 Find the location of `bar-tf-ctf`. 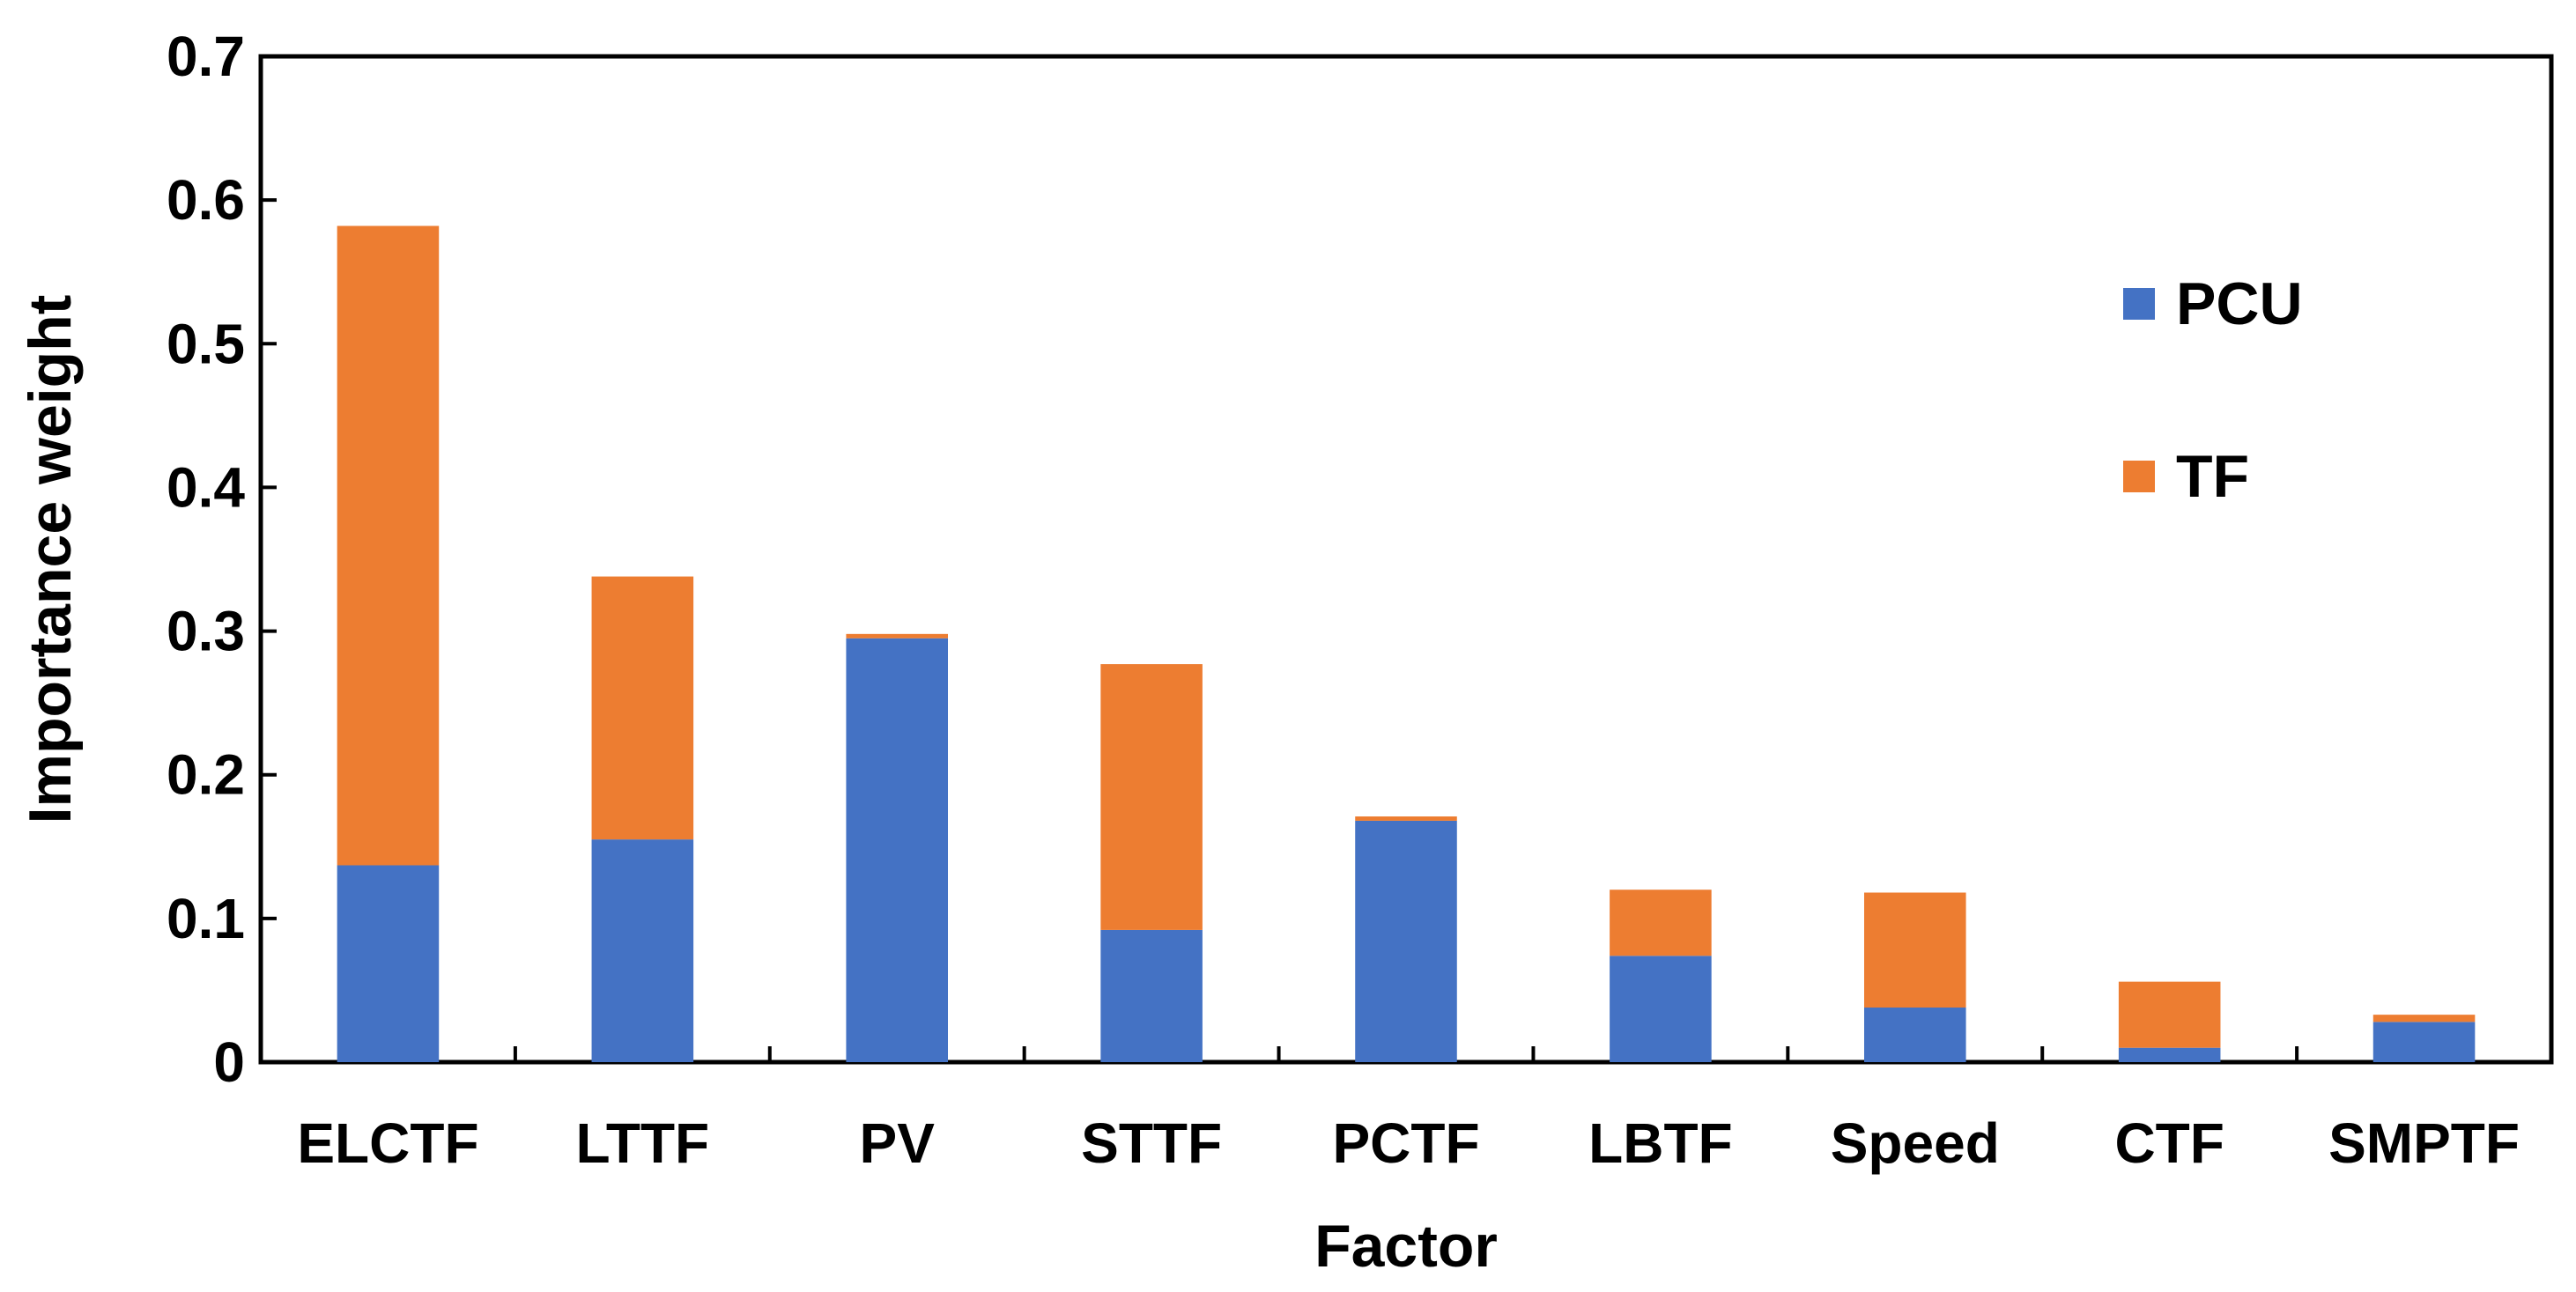

bar-tf-ctf is located at coordinates (2170, 1014).